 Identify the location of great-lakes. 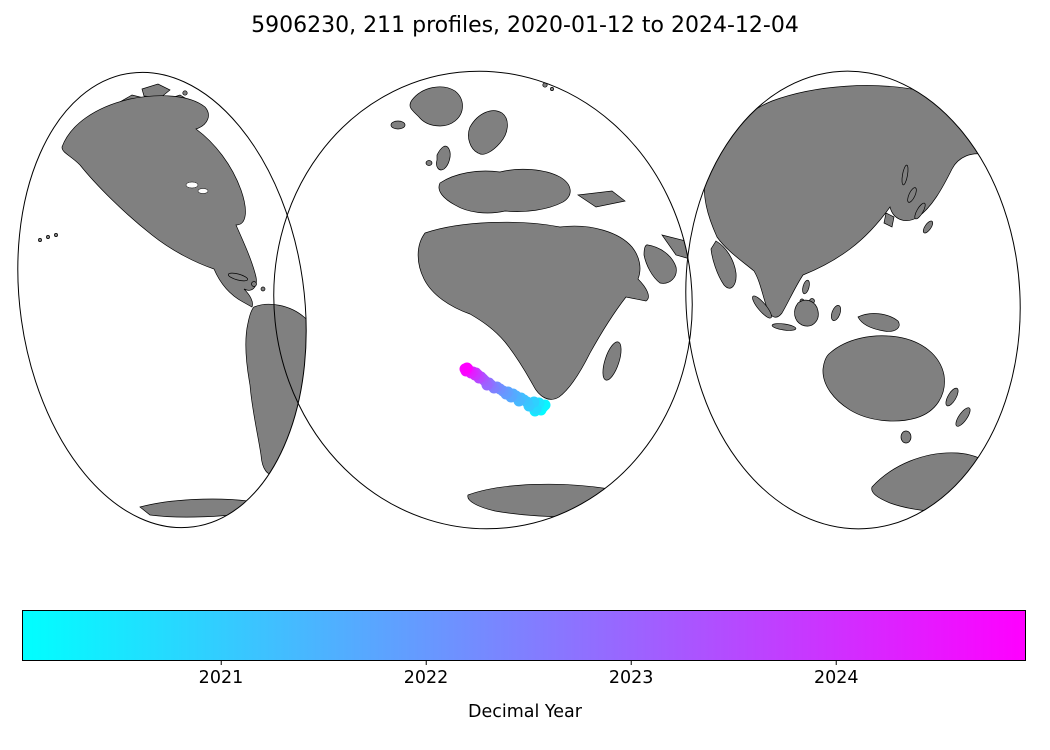
(197, 187).